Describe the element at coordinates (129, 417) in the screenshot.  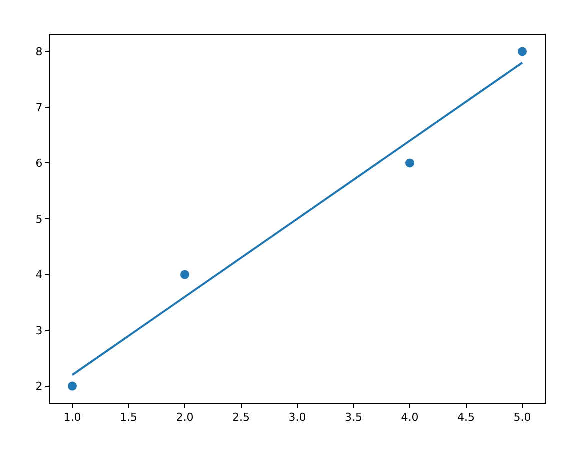
I see `x-tick-label: 1.5` at that location.